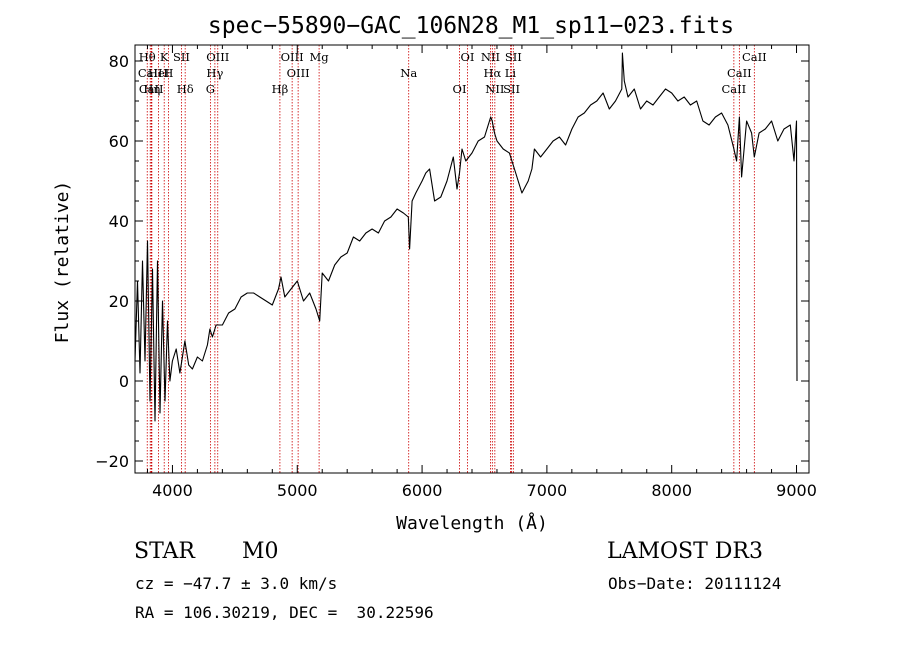 This screenshot has width=900, height=649. Describe the element at coordinates (164, 57) in the screenshot. I see `marker-label: K` at that location.